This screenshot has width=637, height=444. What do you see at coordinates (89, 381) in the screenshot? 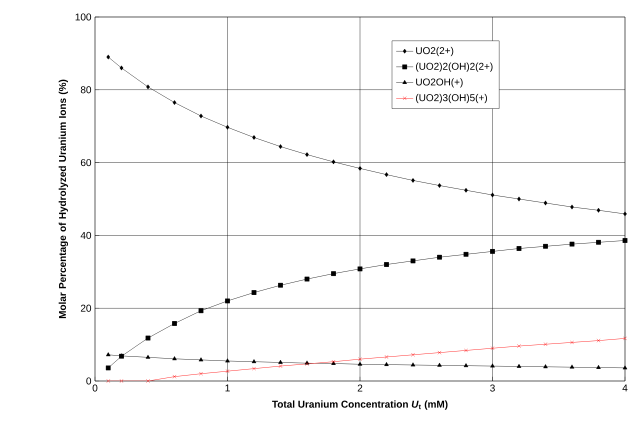
I see `y-tick-label: 0` at bounding box center [89, 381].